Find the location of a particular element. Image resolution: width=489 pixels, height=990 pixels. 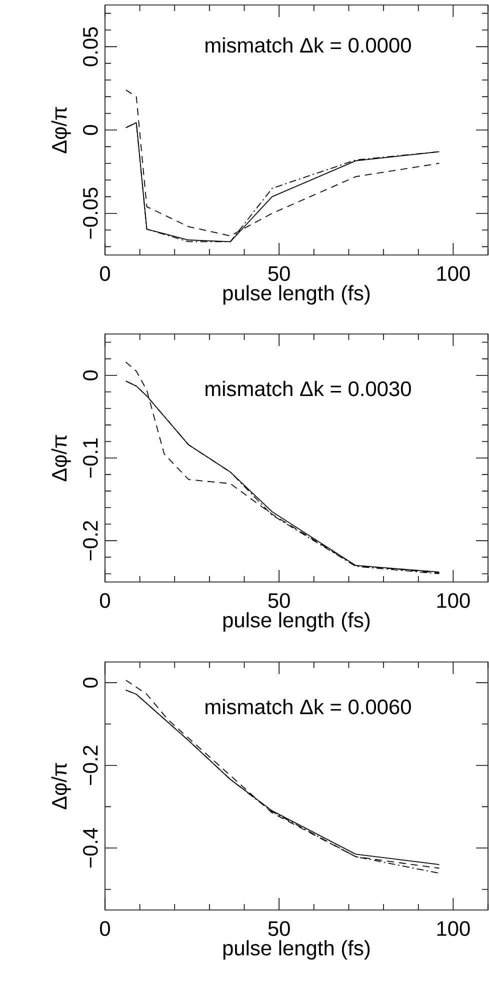

annotation: mismatch Δk = 0.0060 is located at coordinates (308, 706).